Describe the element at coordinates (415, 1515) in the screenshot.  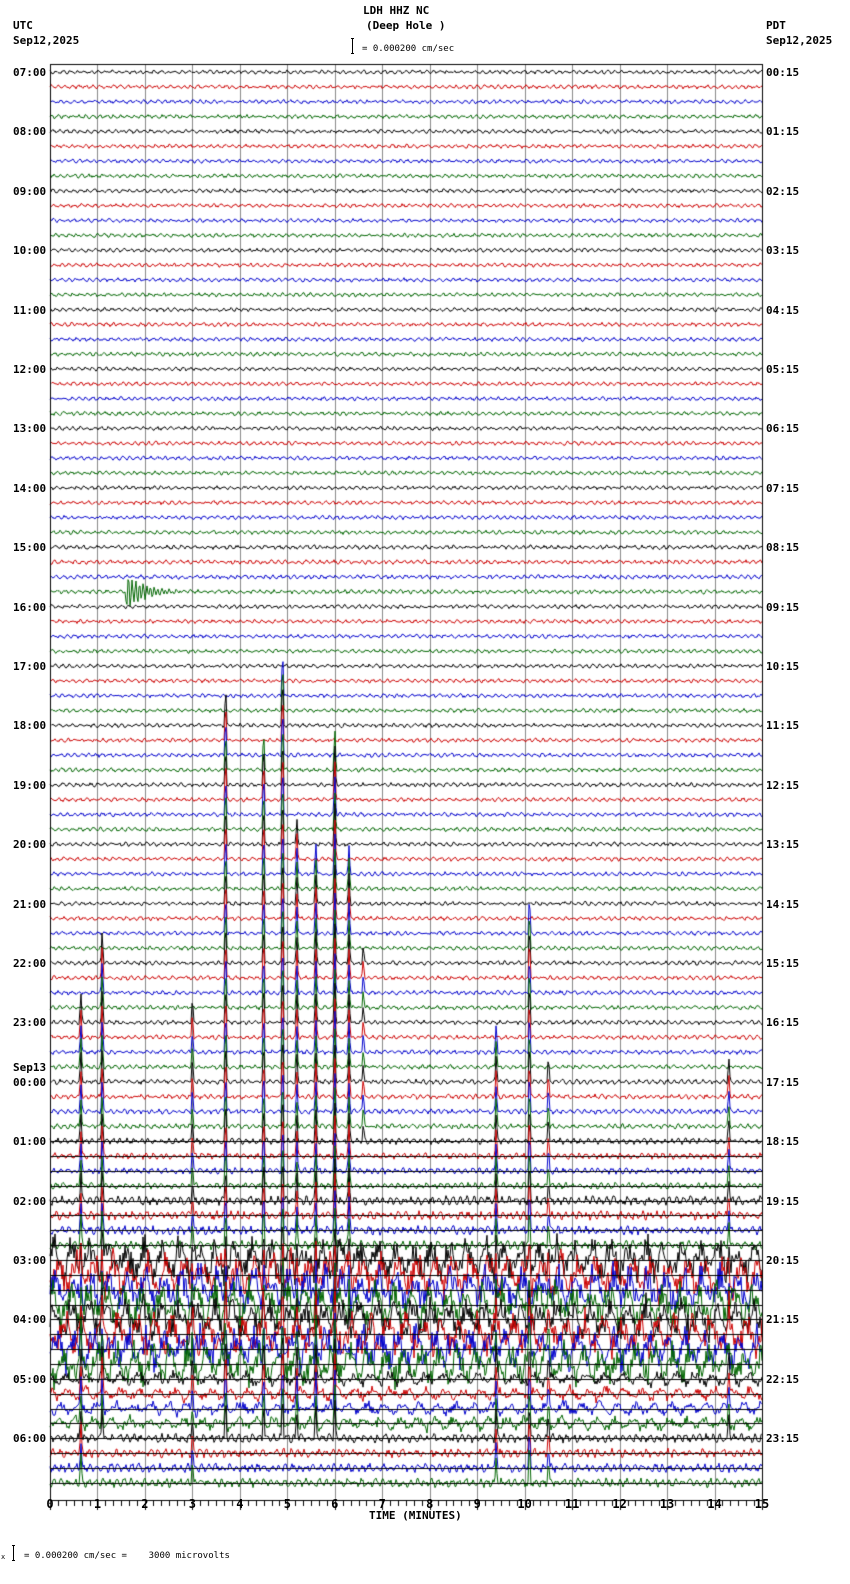
I see `x-axis-label: TIME (MINUTES)` at that location.